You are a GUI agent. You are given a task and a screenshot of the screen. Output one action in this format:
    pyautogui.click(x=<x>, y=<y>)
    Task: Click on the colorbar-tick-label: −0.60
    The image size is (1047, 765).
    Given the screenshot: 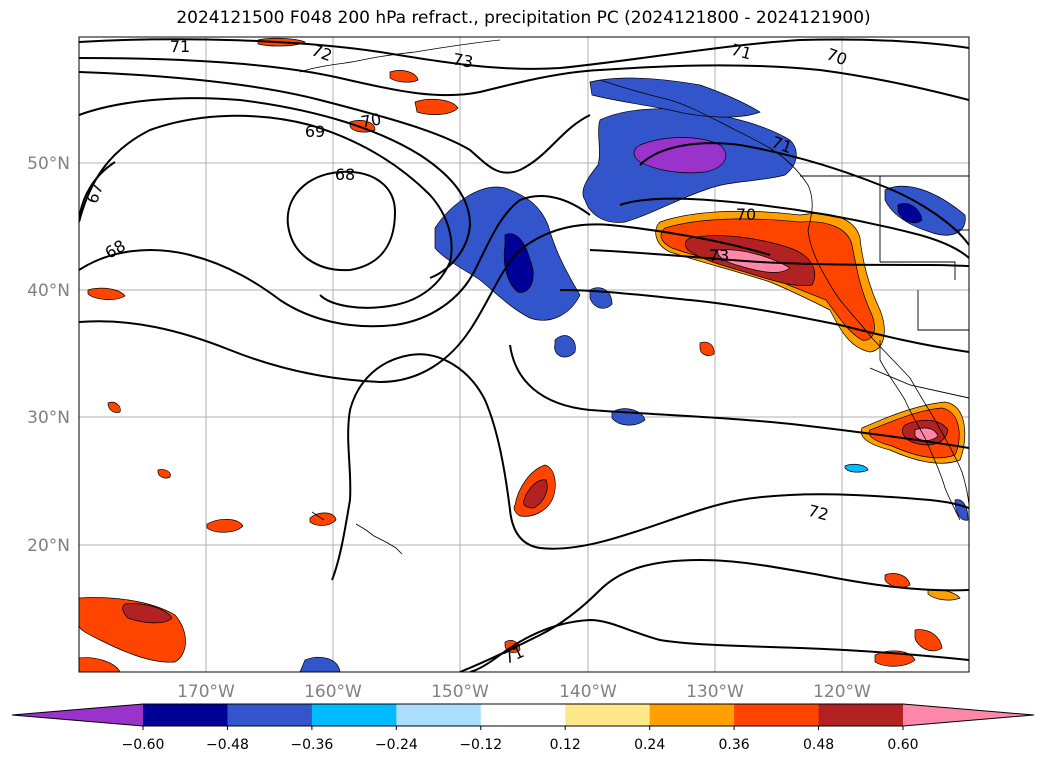 What is the action you would take?
    pyautogui.click(x=143, y=745)
    